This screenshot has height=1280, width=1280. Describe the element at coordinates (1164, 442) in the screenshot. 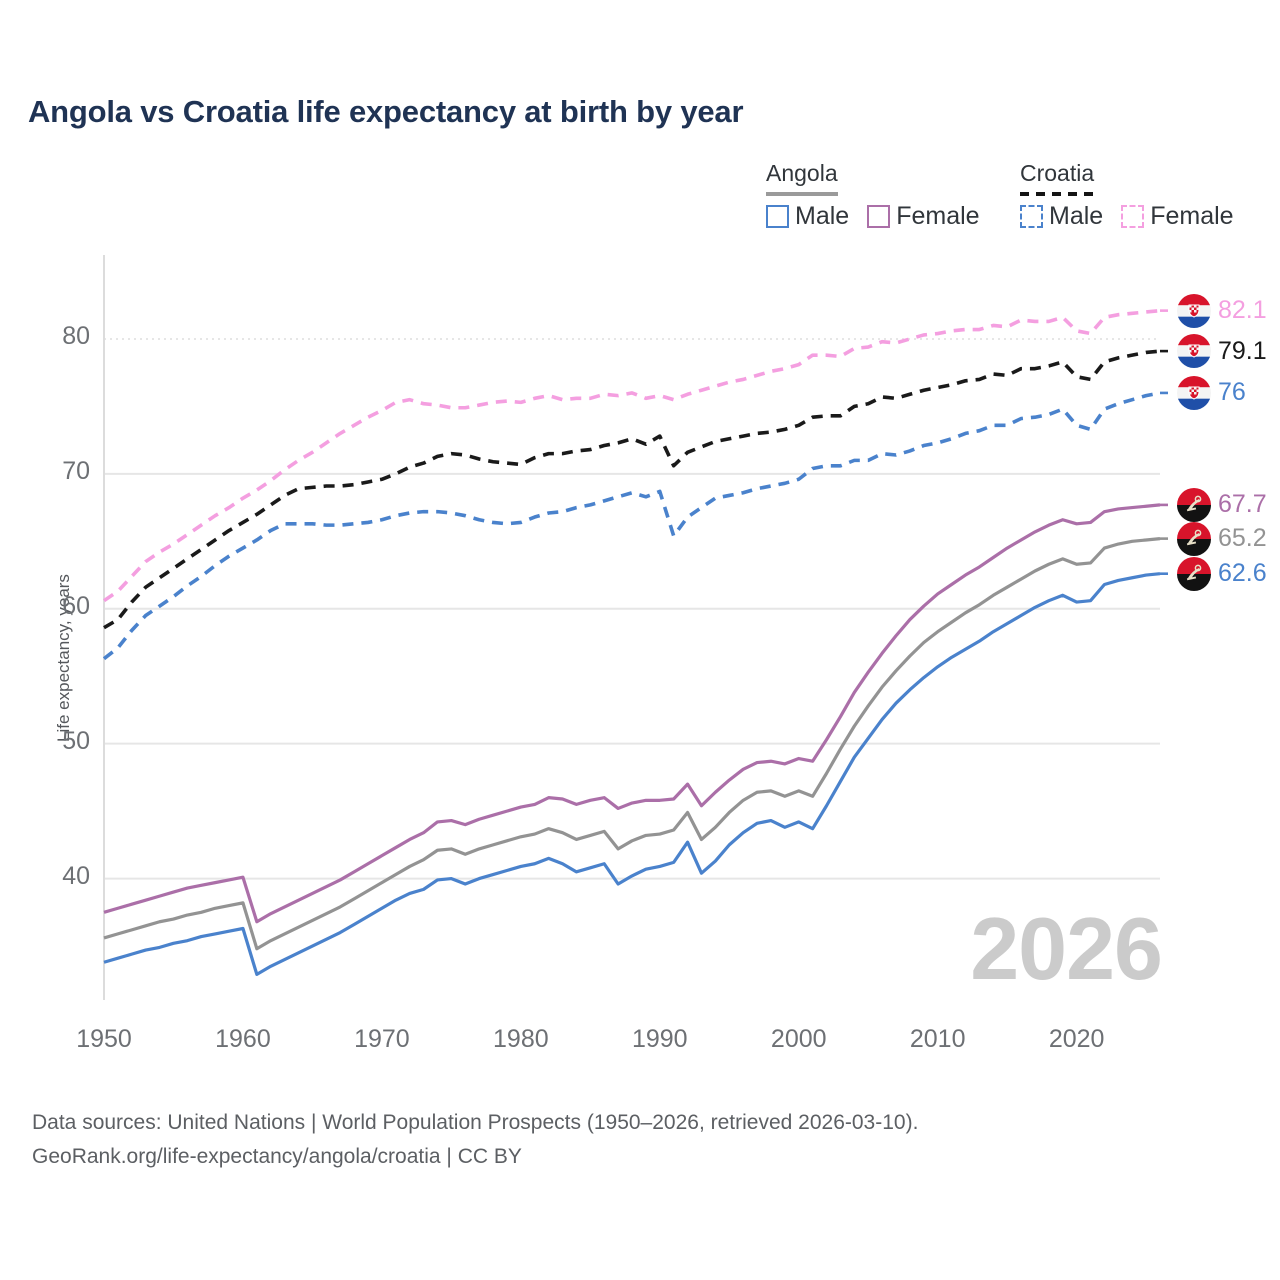

I see `leader-lines` at that location.